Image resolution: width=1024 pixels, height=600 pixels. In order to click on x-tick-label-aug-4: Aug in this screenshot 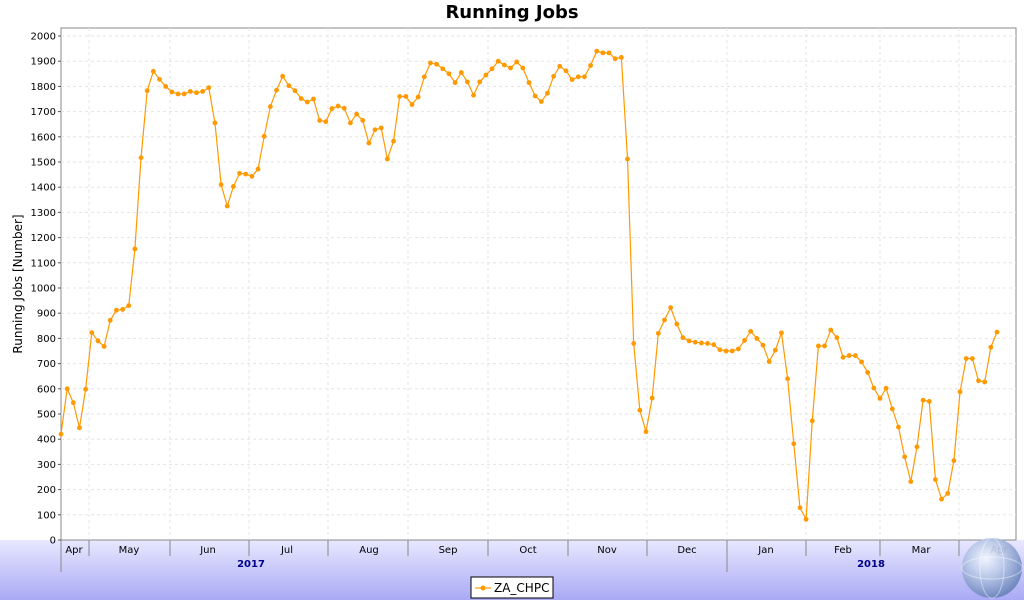, I will do `click(369, 550)`.